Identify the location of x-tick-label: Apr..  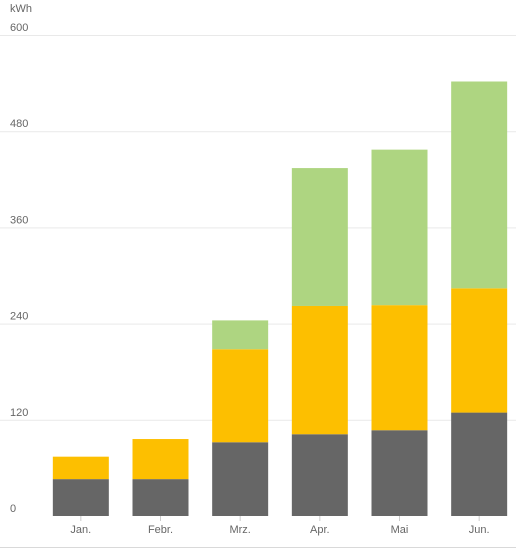
(320, 530).